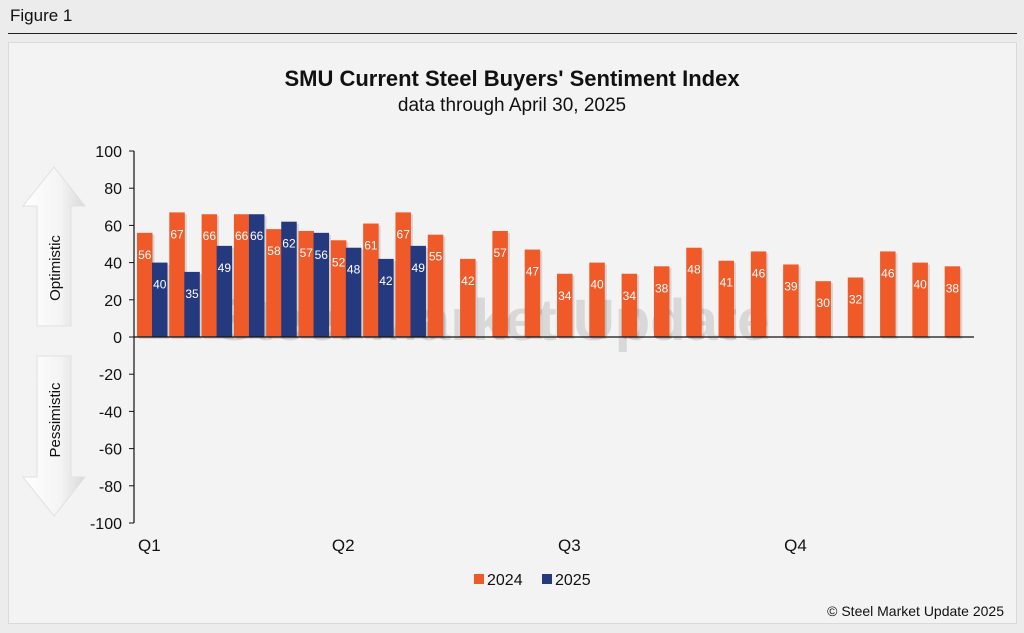 Image resolution: width=1024 pixels, height=633 pixels. I want to click on optimistic-label: Optimistic, so click(55, 268).